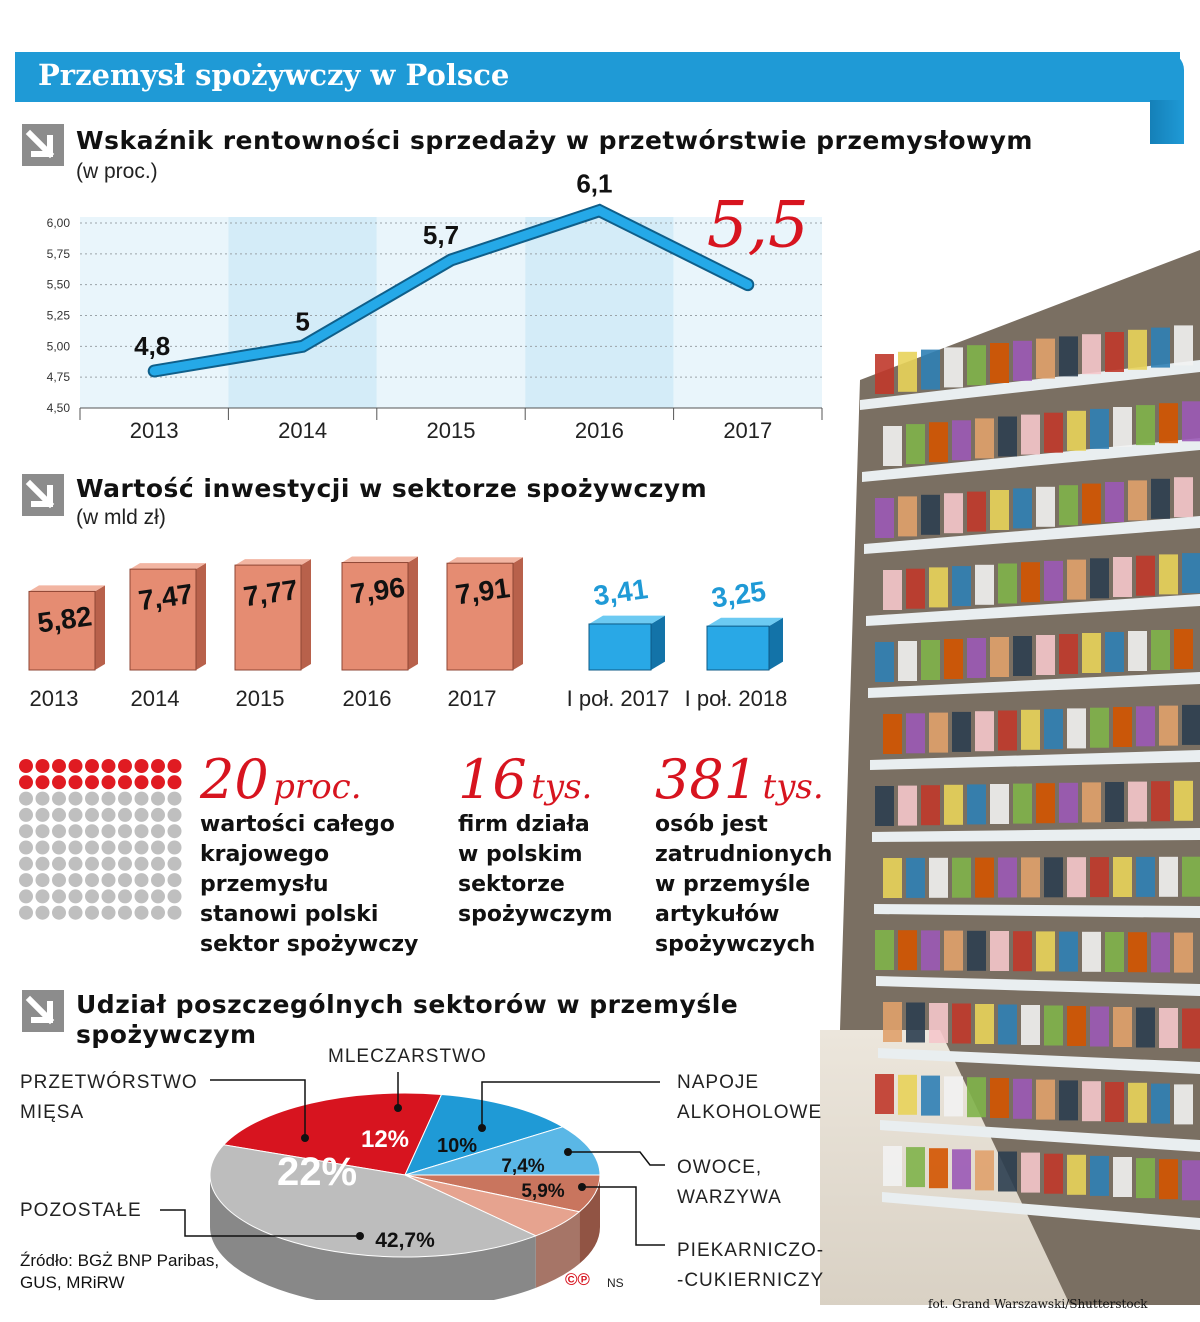 The image size is (1200, 1322). Describe the element at coordinates (43, 1011) in the screenshot. I see `arrow-down-right-icon` at that location.